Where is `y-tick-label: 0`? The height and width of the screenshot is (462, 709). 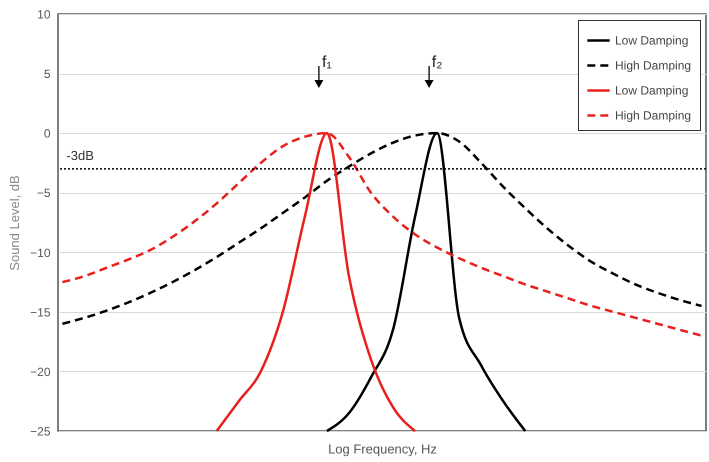 y-tick-label: 0 is located at coordinates (47, 133).